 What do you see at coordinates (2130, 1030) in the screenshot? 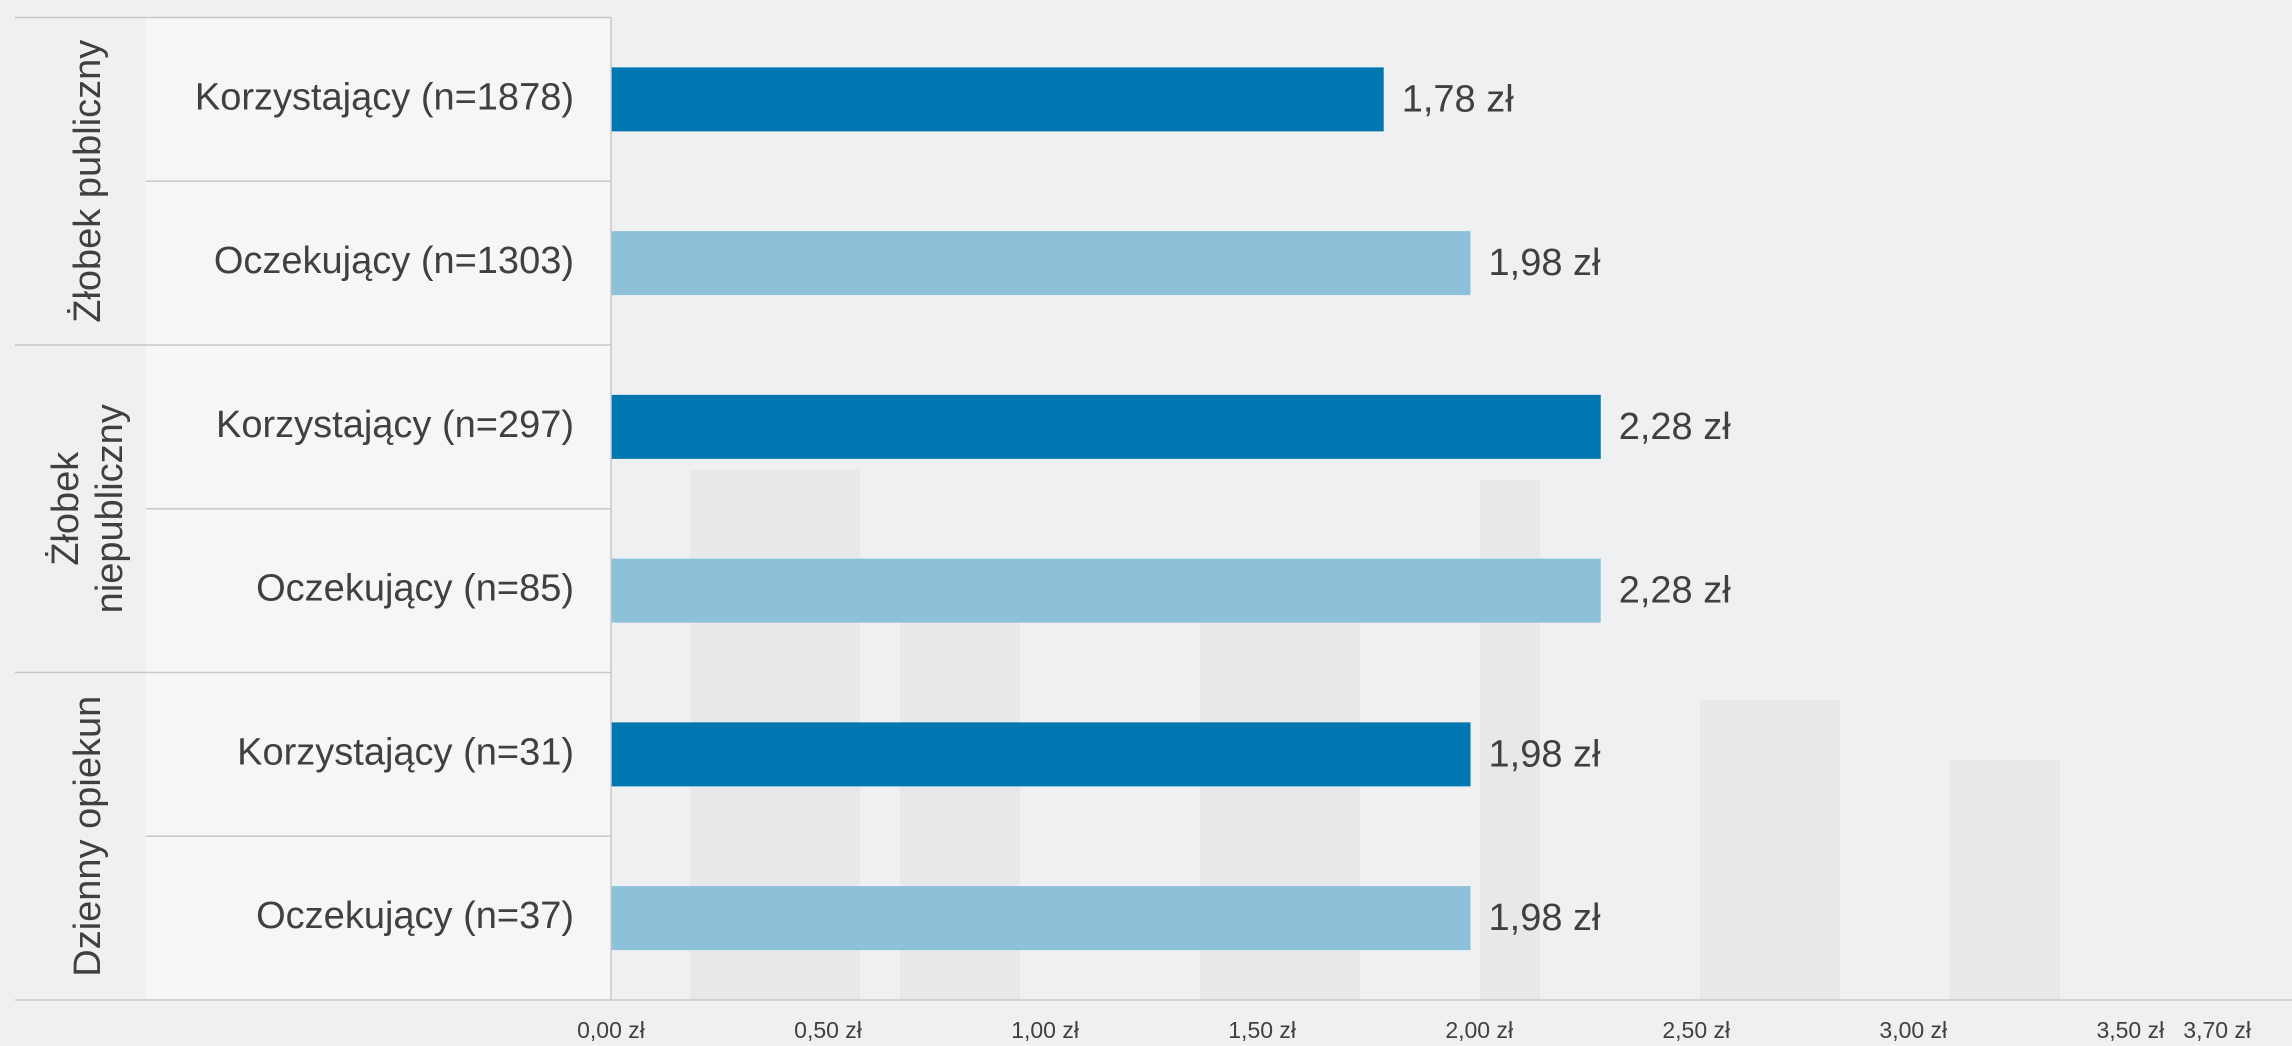
I see `x-tick-label: 3,50 zł` at bounding box center [2130, 1030].